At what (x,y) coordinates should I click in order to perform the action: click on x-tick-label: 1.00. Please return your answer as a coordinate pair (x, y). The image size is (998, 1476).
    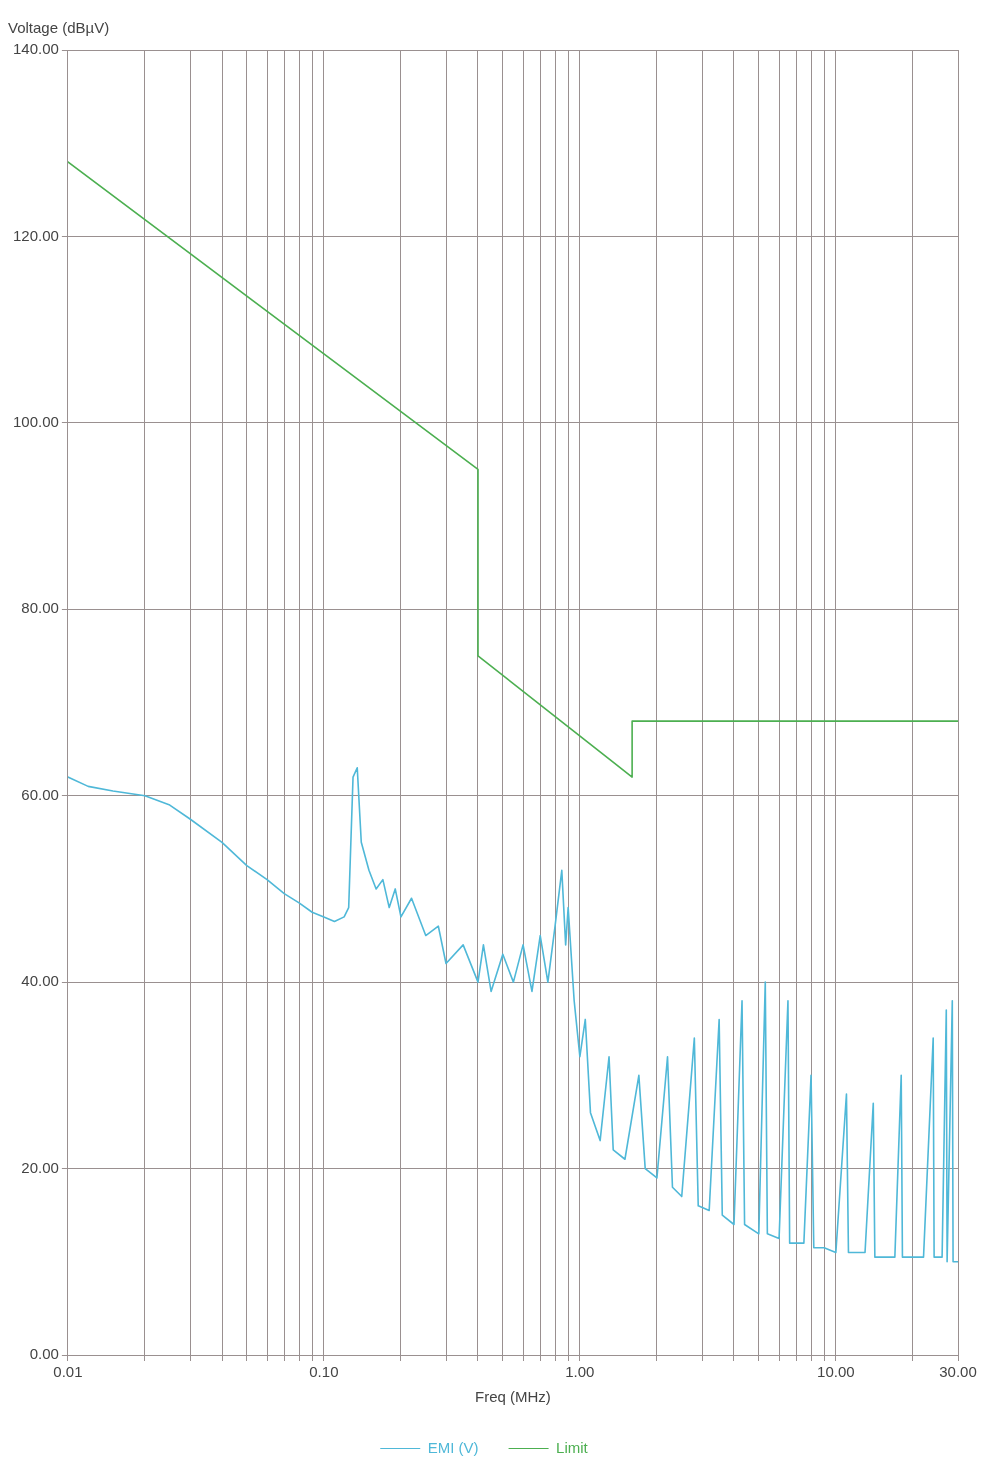
    Looking at the image, I should click on (580, 1372).